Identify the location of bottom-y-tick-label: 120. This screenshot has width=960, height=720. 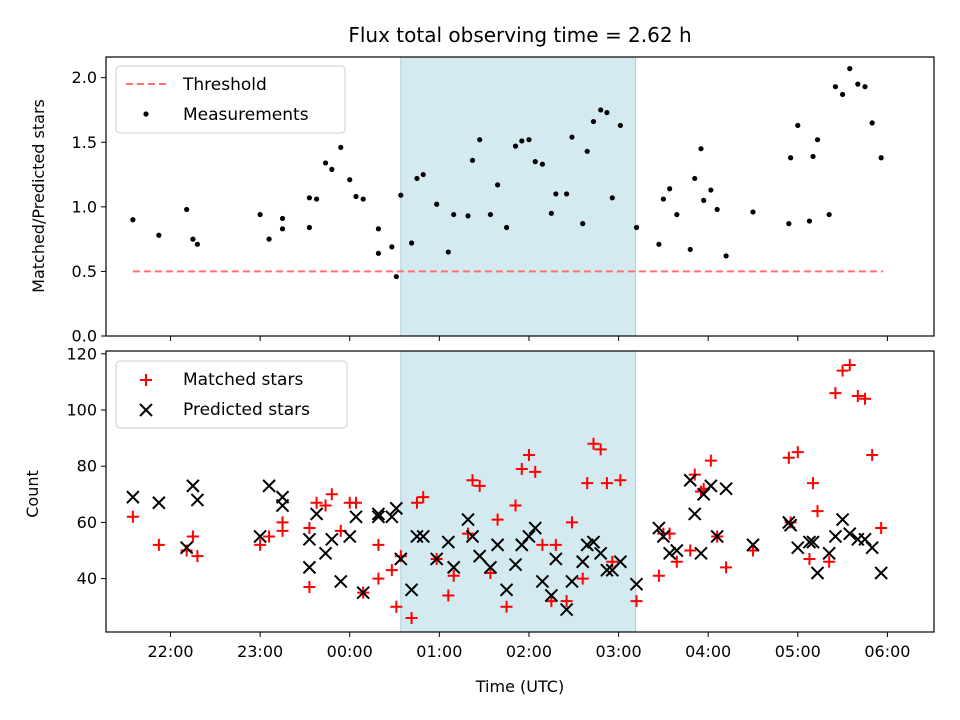
(81, 353).